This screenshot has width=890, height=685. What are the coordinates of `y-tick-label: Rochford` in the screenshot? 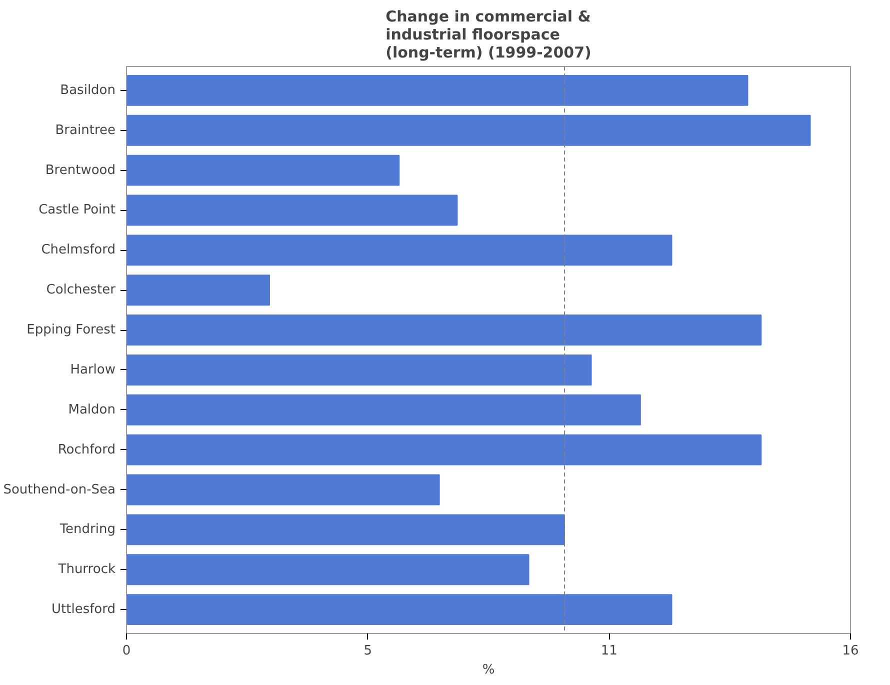 It's located at (87, 450).